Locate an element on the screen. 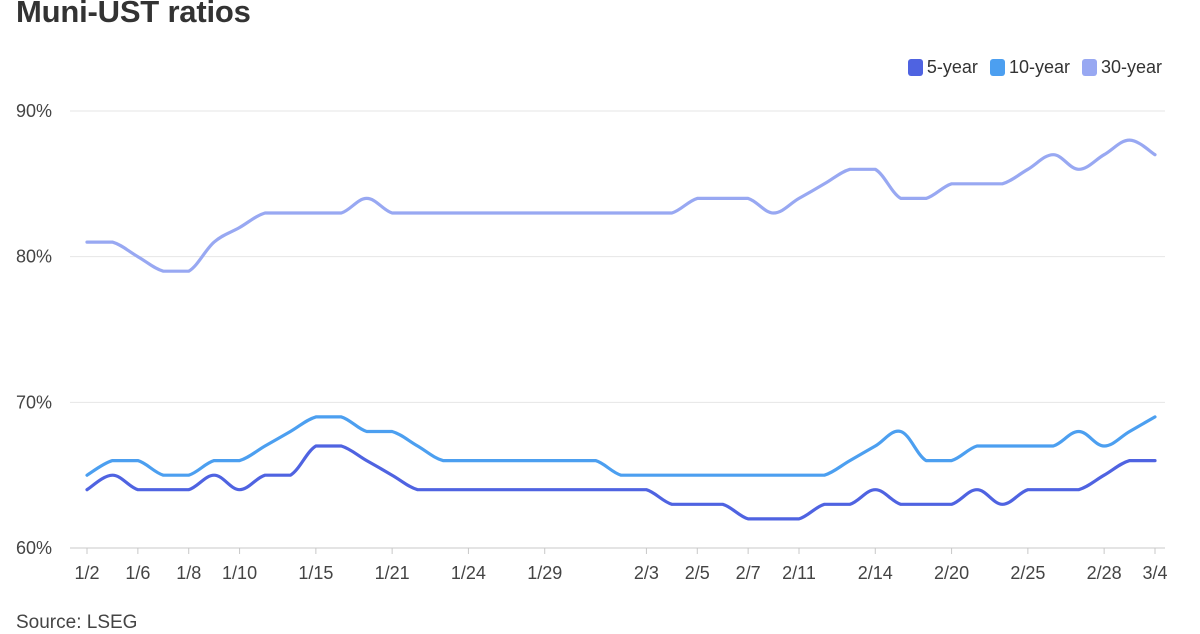 Image resolution: width=1200 pixels, height=634 pixels. y-axis: 60% 70% 80% 90% is located at coordinates (34, 329).